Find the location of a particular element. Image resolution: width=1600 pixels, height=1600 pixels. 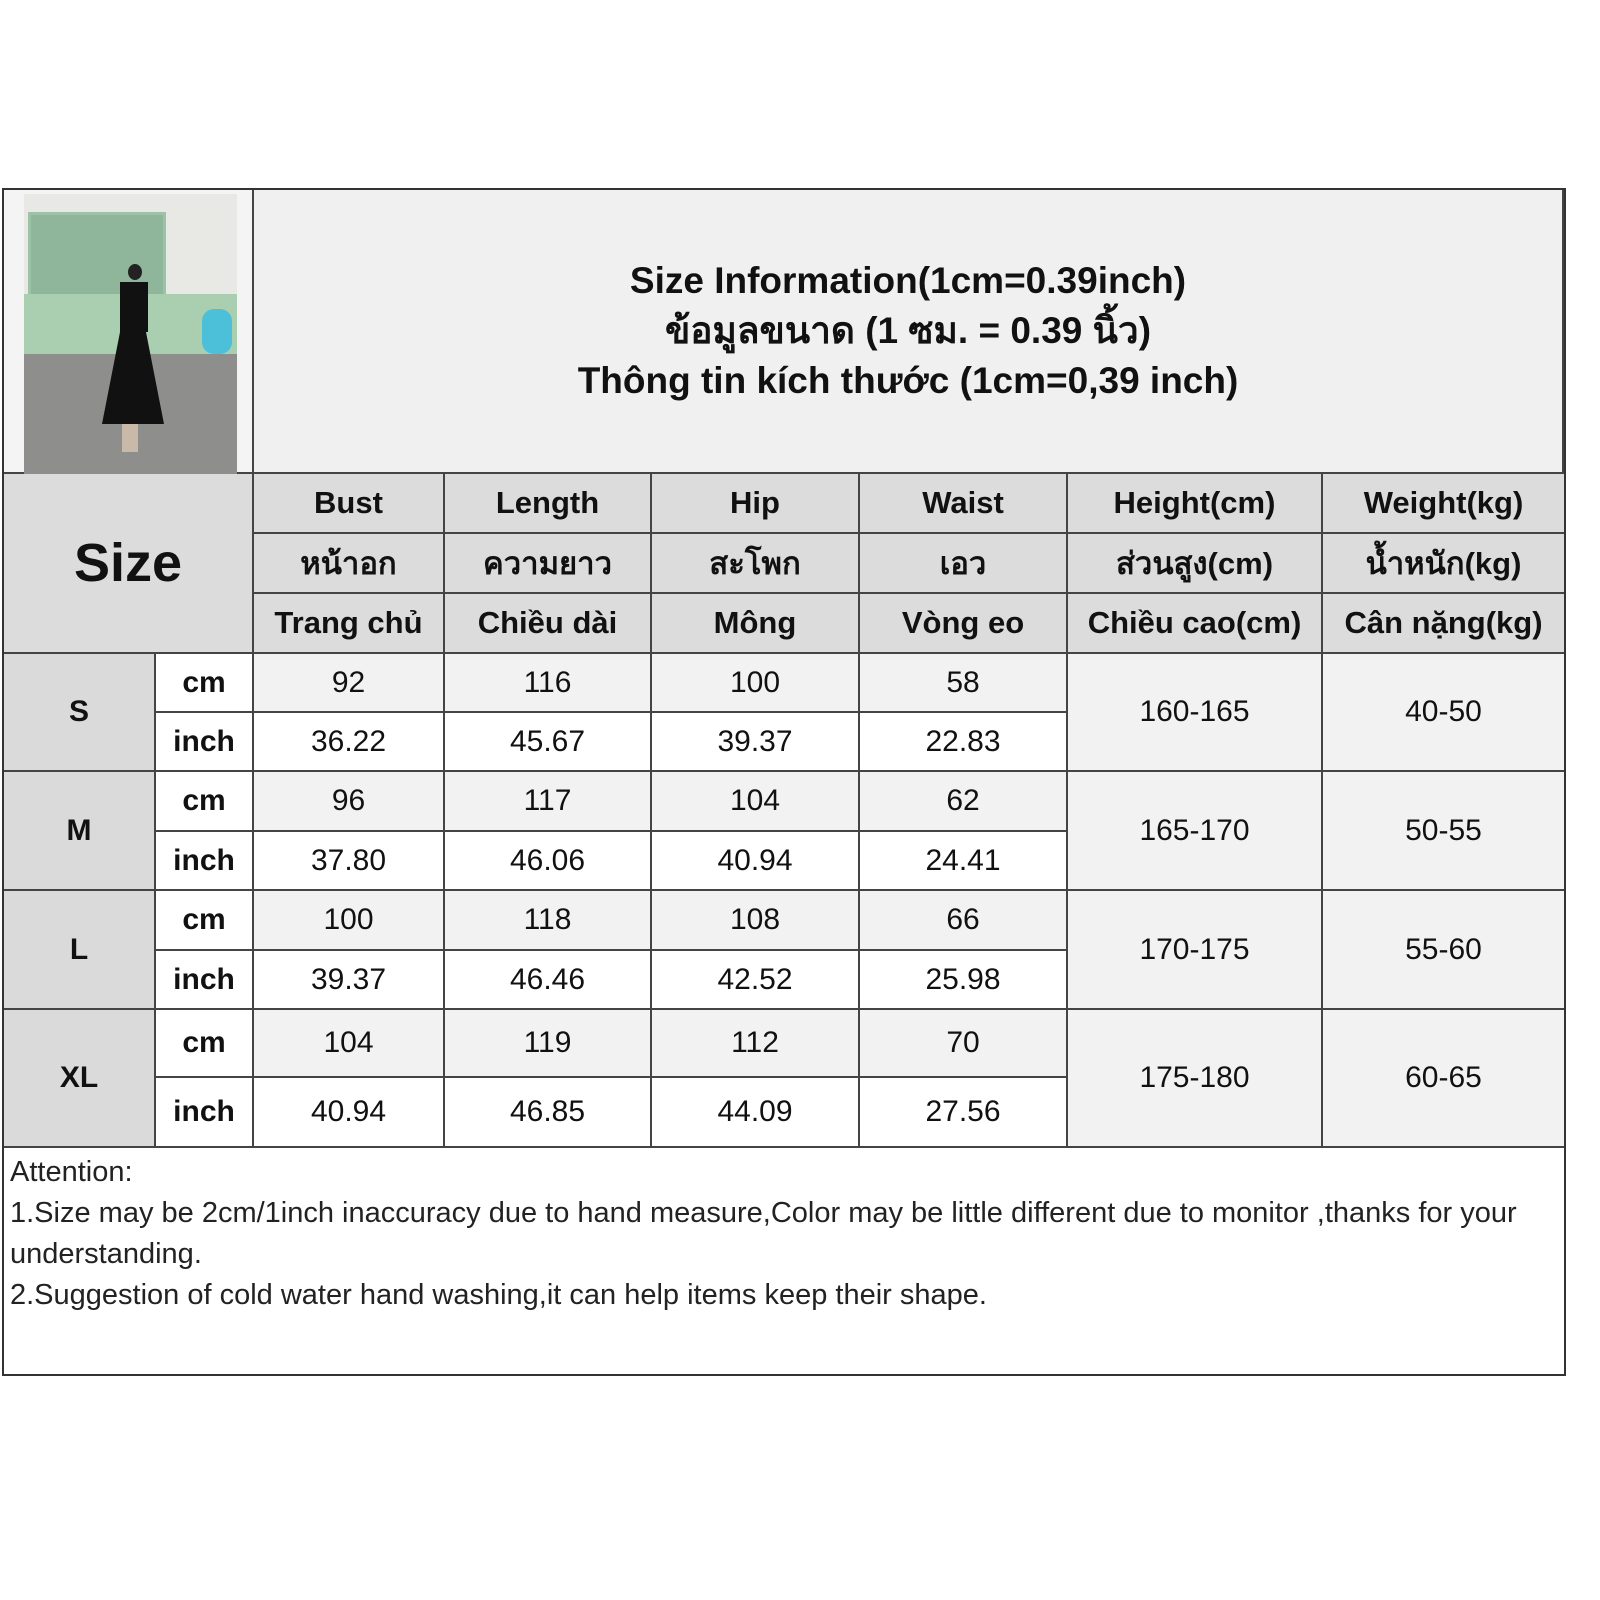

height-range: 160-165 is located at coordinates (1195, 713).